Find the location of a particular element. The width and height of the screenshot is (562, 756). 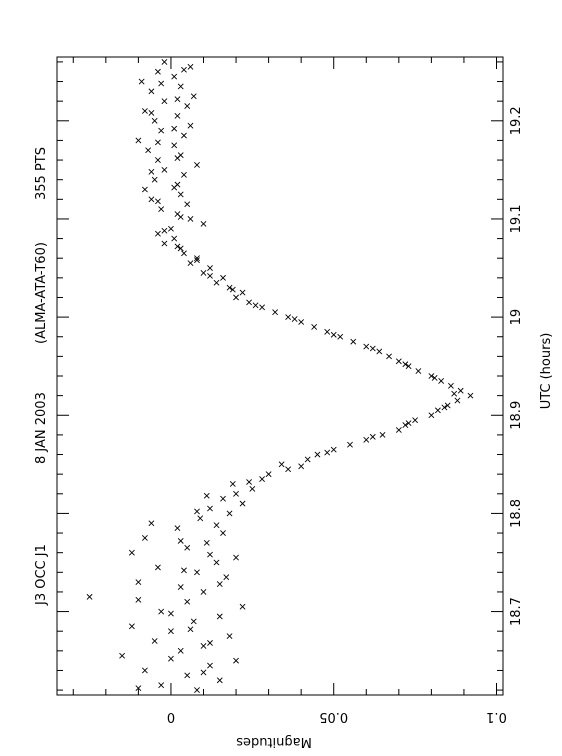

x-tick-label: 19.2 is located at coordinates (516, 120).